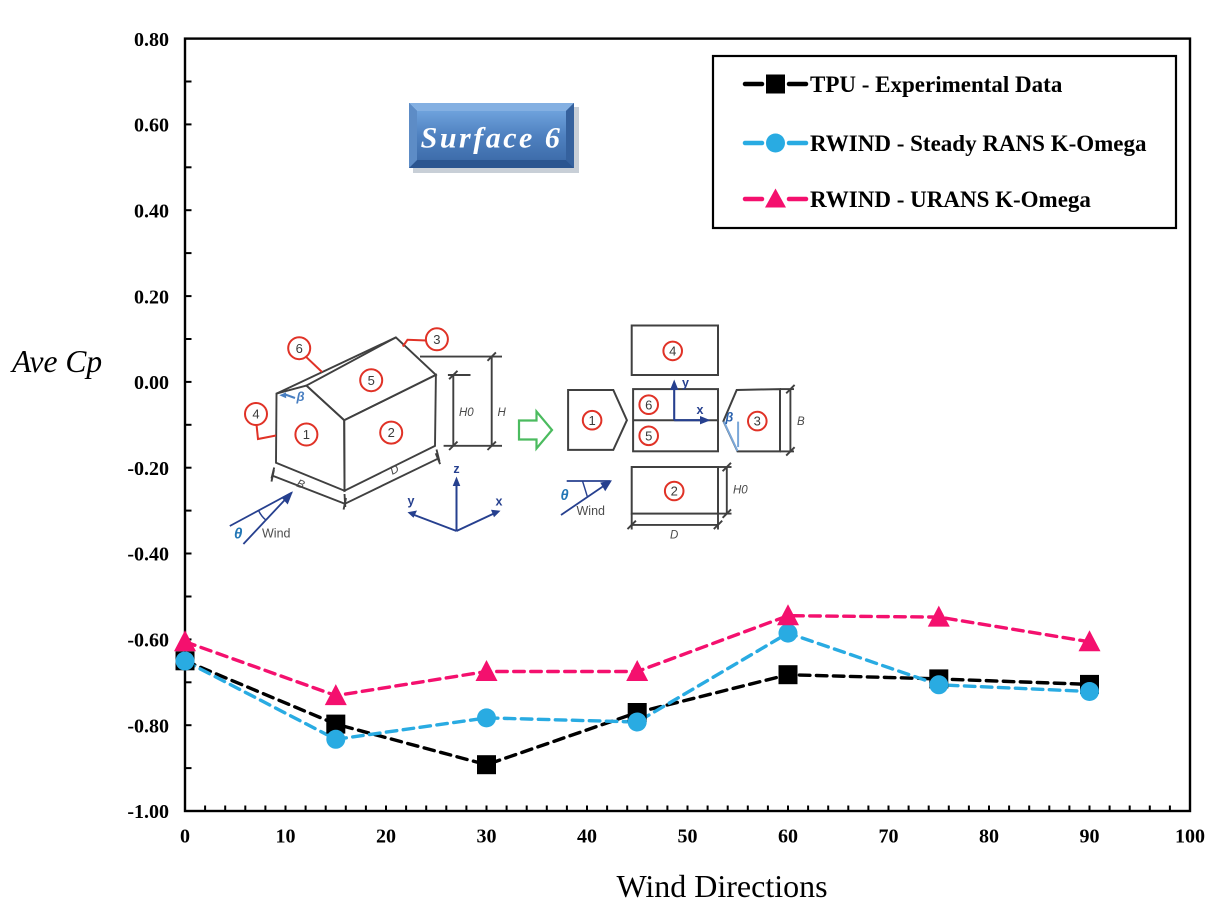 The image size is (1229, 919). What do you see at coordinates (148, 555) in the screenshot?
I see `svg-text: -0.40` at bounding box center [148, 555].